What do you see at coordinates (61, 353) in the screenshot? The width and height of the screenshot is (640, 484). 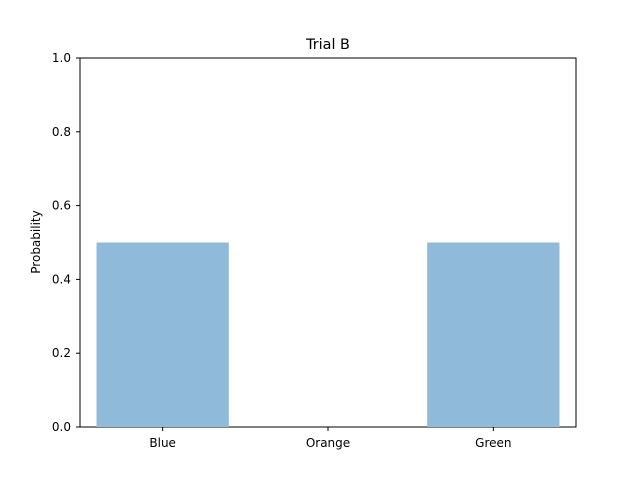 I see `y-tick-label: 0.2` at bounding box center [61, 353].